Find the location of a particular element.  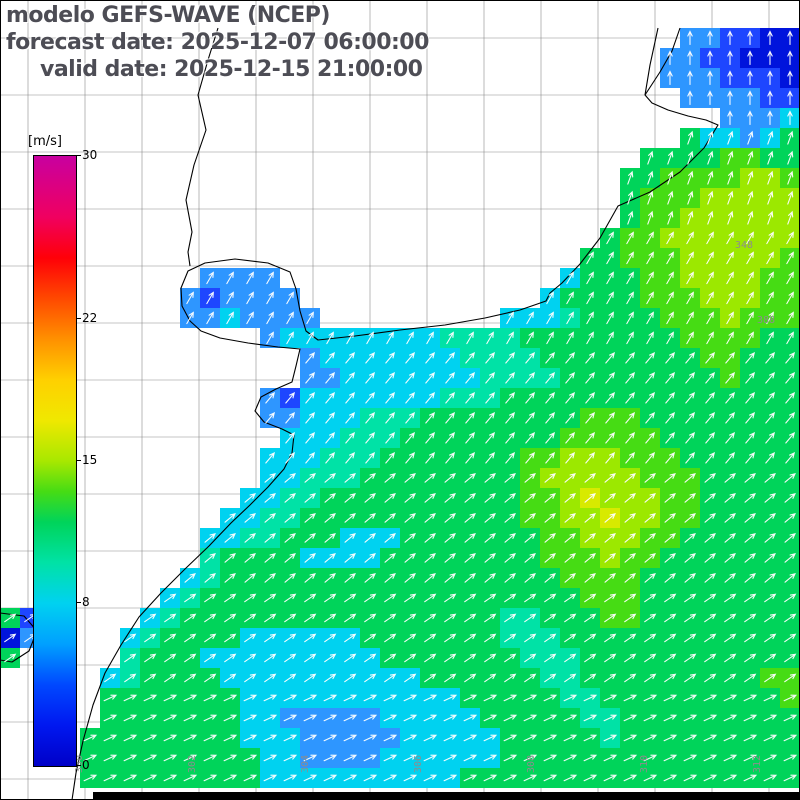

graticule-label-bottom: 308 is located at coordinates (531, 763).